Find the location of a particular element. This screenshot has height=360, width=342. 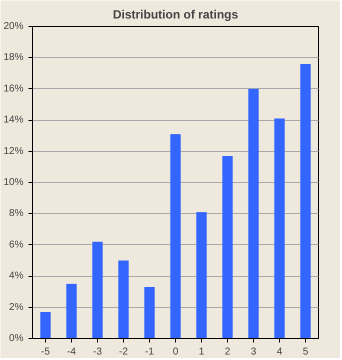

y-tick-label: 12% is located at coordinates (13, 151).